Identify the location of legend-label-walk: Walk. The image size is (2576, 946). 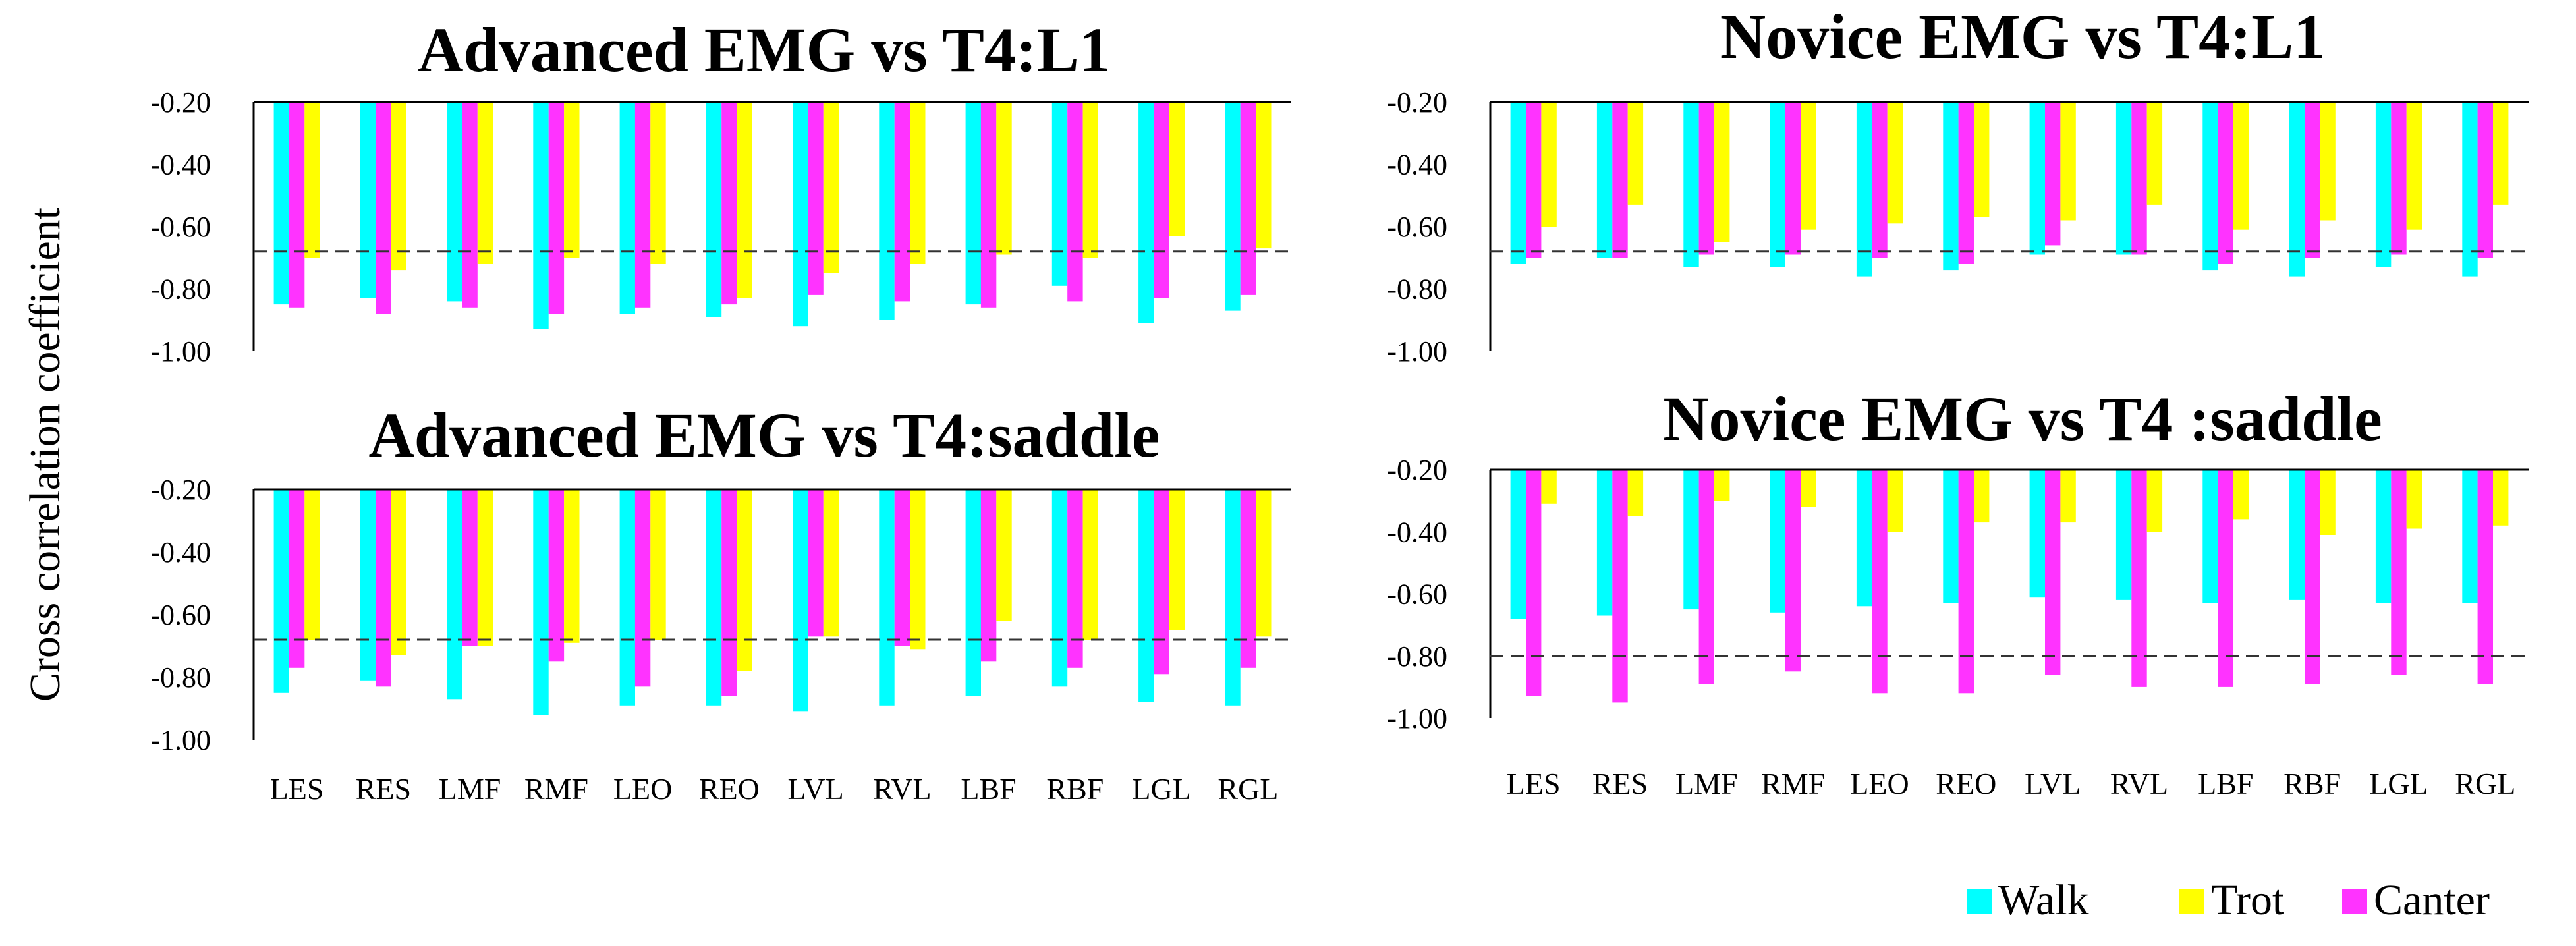
(2043, 900).